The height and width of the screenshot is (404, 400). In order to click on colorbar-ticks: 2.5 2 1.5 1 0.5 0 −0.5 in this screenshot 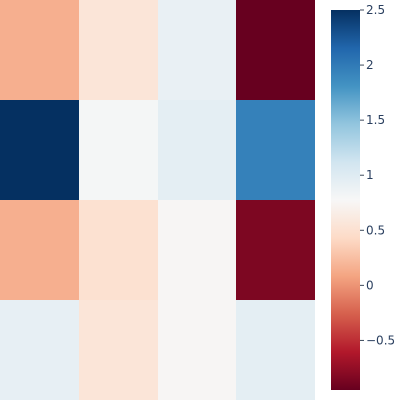, I will do `click(377, 175)`.